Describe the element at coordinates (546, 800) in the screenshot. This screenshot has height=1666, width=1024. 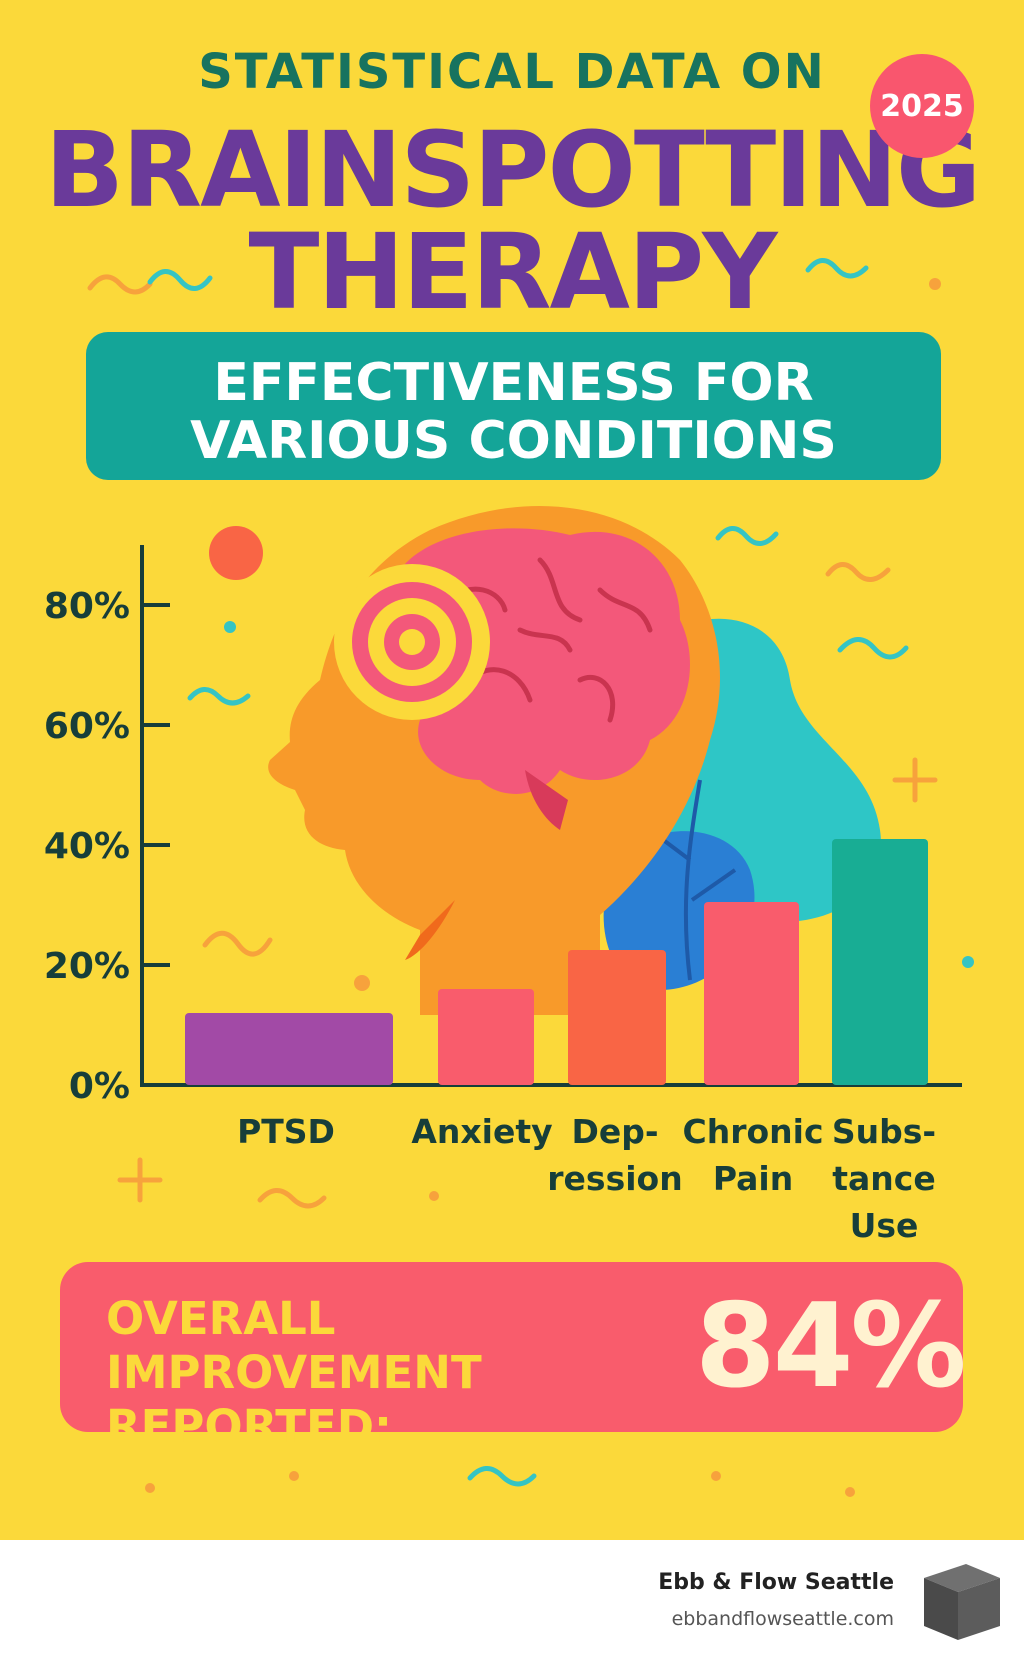
I see `brain-stem` at that location.